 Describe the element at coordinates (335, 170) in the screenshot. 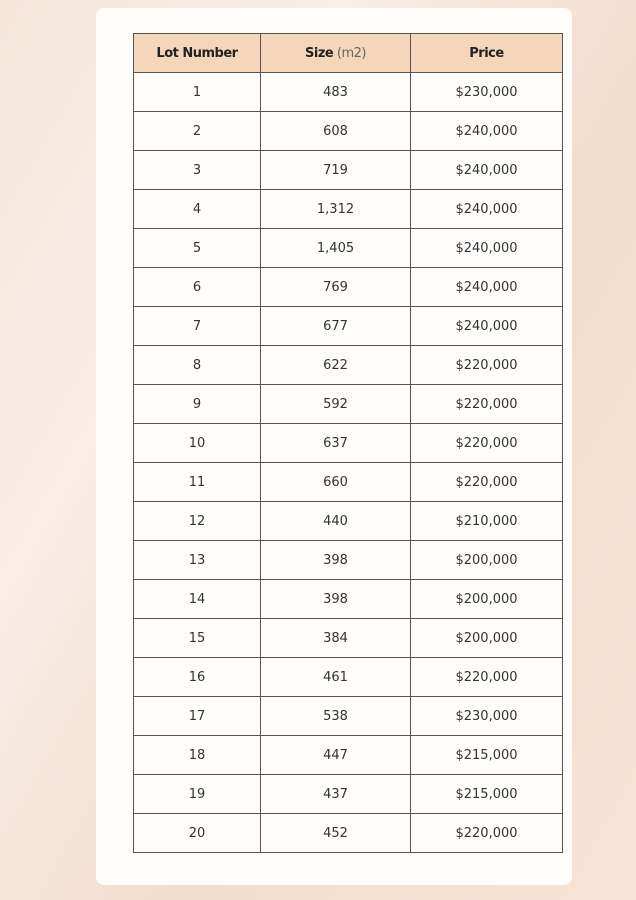

I see `size-cell: 719` at that location.